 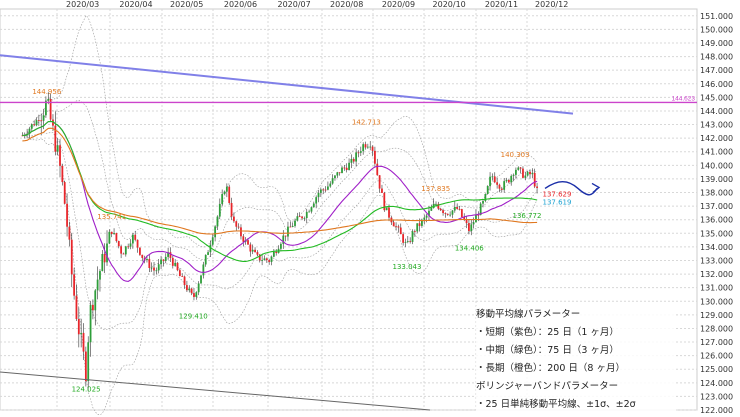 I want to click on y-tick-label: 139.000, so click(x=716, y=179).